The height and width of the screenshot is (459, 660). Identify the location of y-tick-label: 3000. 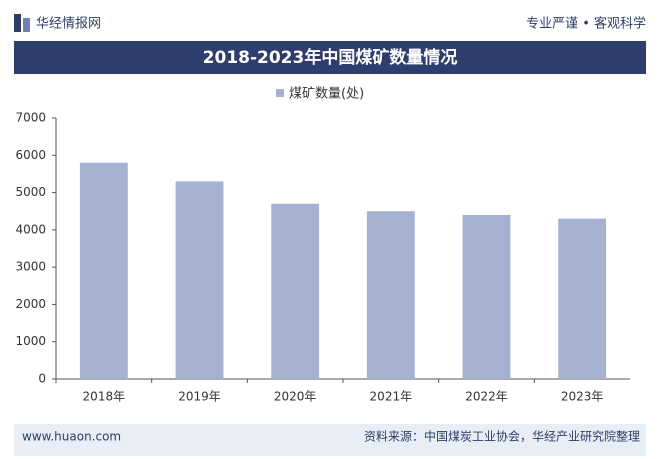
(30, 267).